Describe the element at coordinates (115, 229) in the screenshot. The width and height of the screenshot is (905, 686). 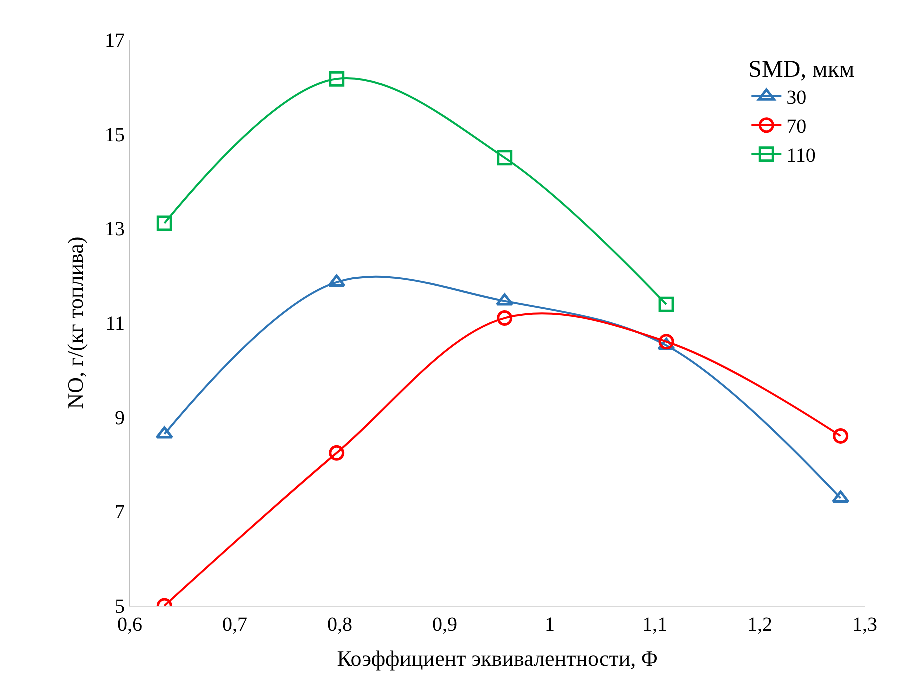
I see `y-tick-label: 13` at that location.